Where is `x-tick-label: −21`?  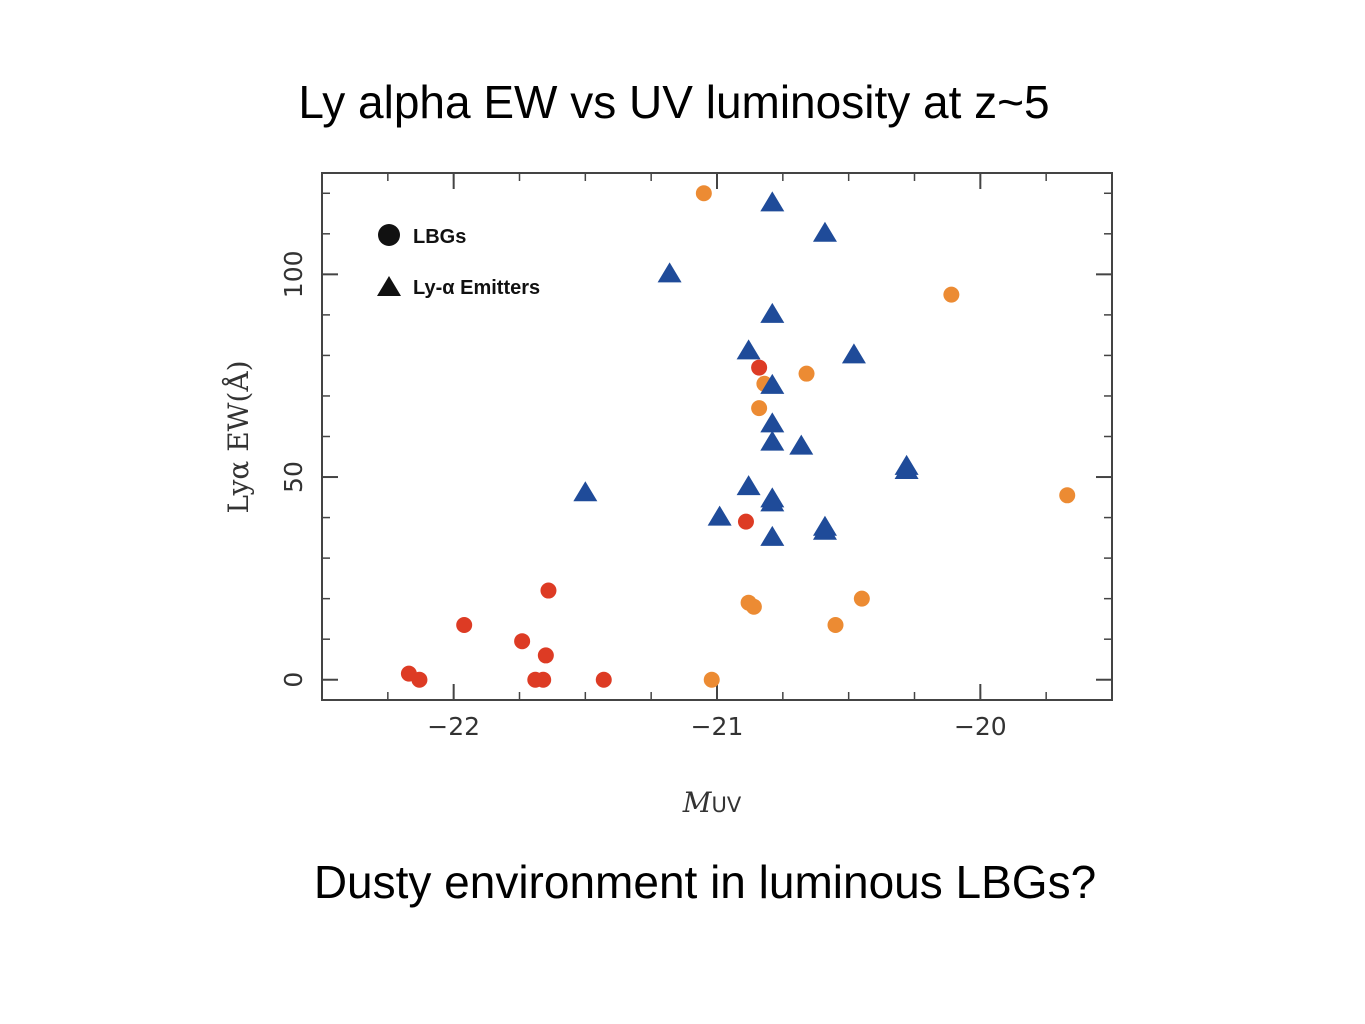 x-tick-label: −21 is located at coordinates (717, 726).